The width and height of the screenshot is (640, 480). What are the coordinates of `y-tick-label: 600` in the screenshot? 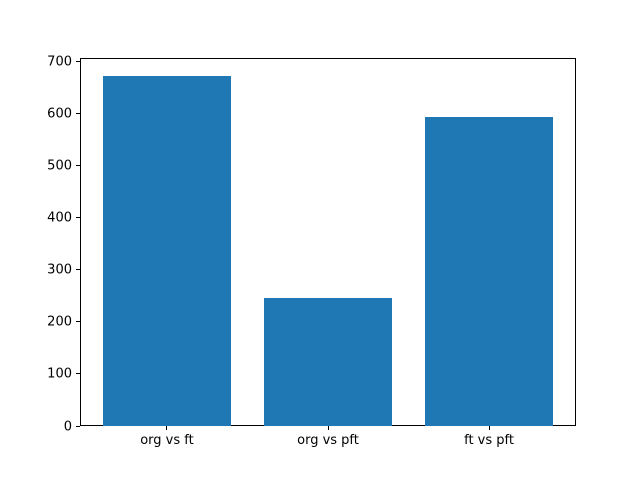 It's located at (59, 114).